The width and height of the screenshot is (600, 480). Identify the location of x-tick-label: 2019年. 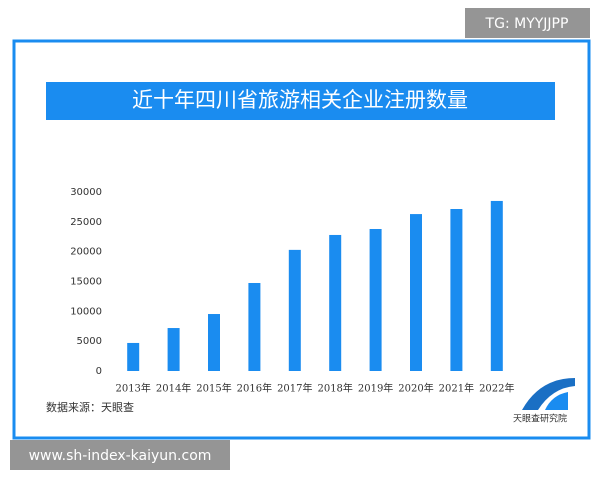
(375, 388).